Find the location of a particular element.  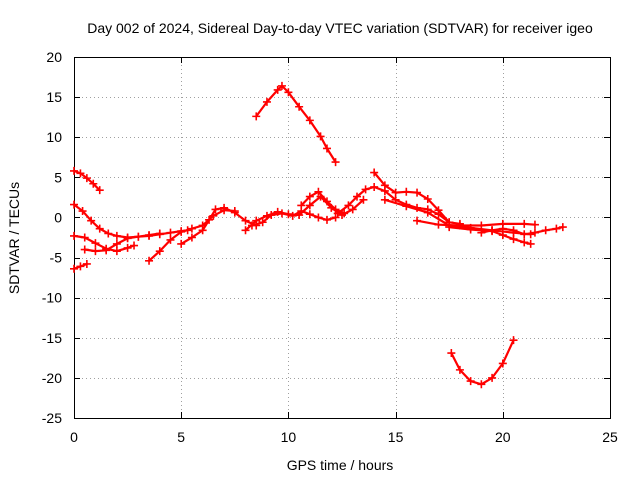

y-tick-label: 20 is located at coordinates (54, 57).